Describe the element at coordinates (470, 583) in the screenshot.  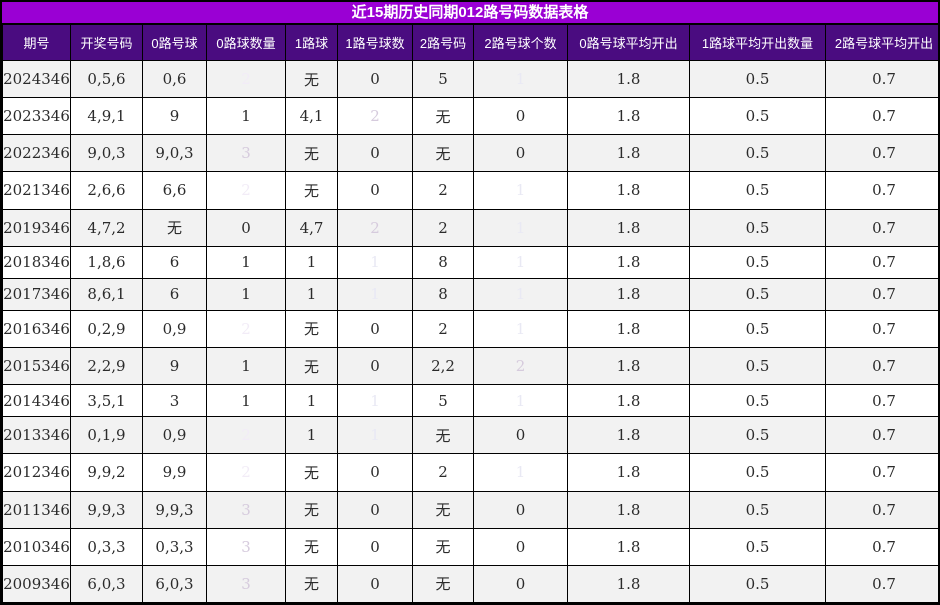
I see `table-row: 2009346 6,0,3 6,0,3 3 无 0 无 0 1.8 0.5 0.7` at that location.